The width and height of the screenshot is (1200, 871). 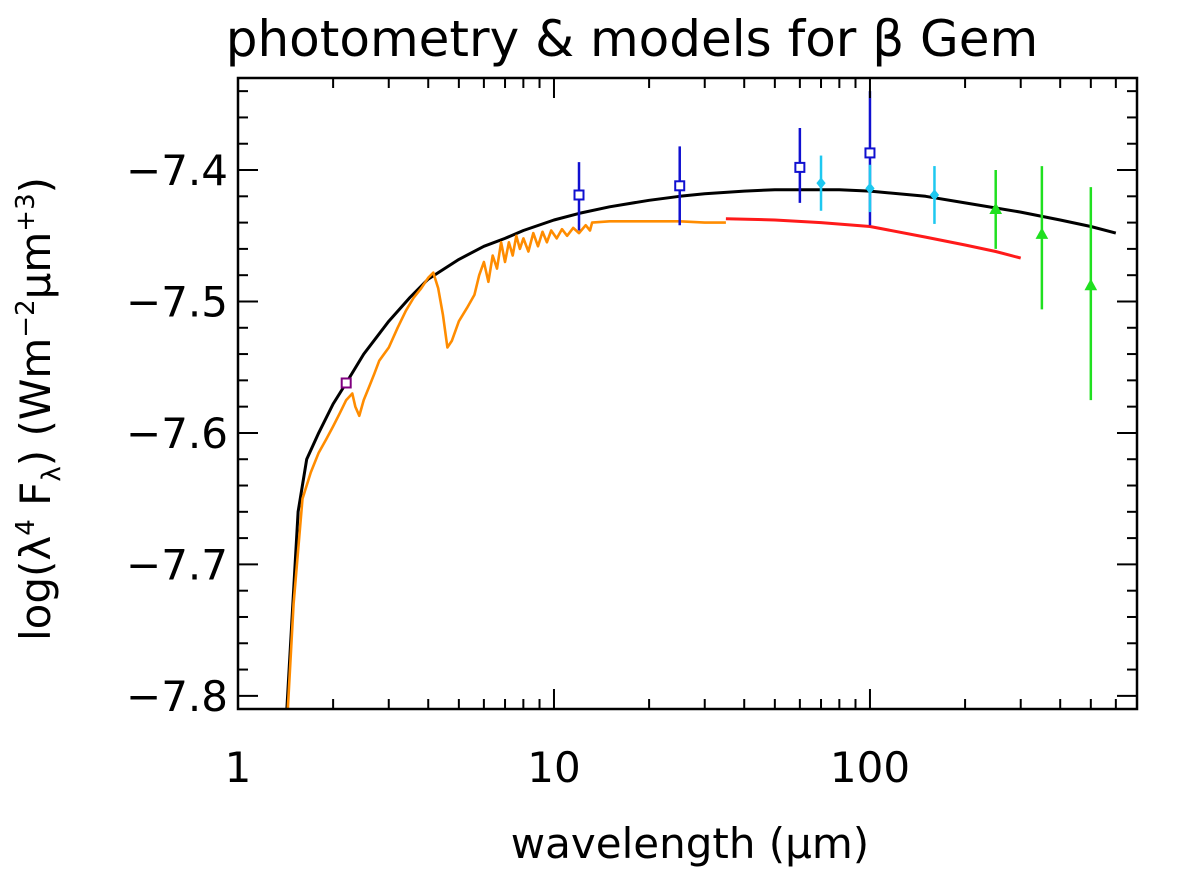 What do you see at coordinates (346, 383) in the screenshot?
I see `data-point-photometry_k` at bounding box center [346, 383].